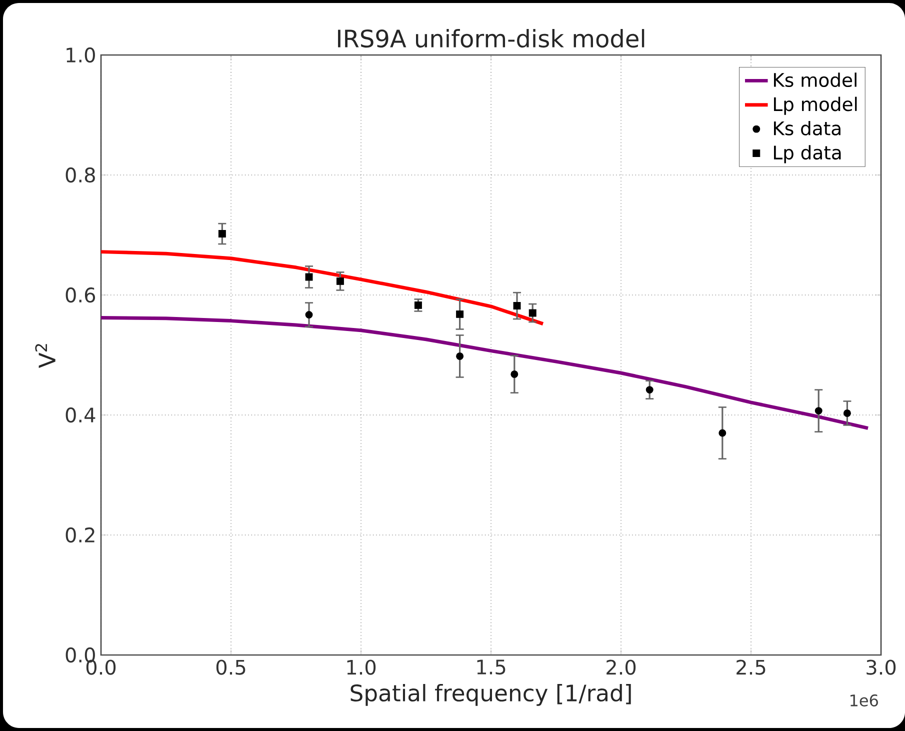 The width and height of the screenshot is (905, 731). I want to click on x-tick-label: 0.5, so click(231, 667).